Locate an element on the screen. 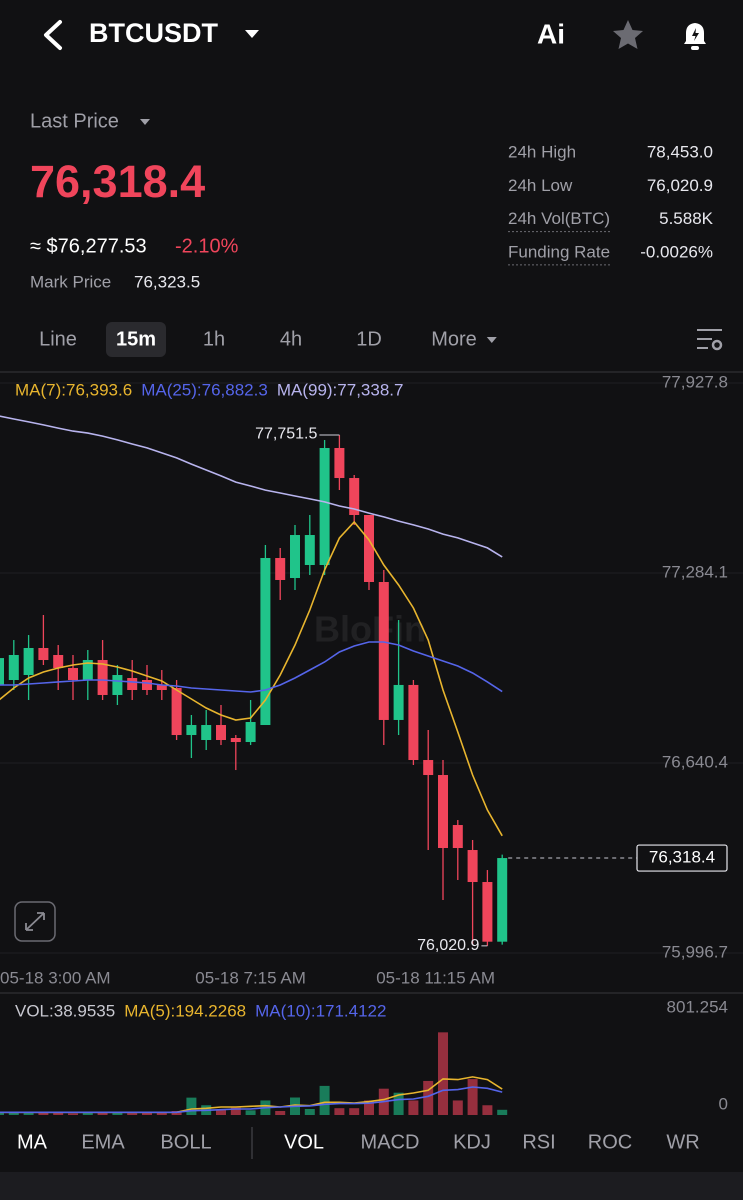 This screenshot has width=743, height=1200. expand-button is located at coordinates (35, 921).